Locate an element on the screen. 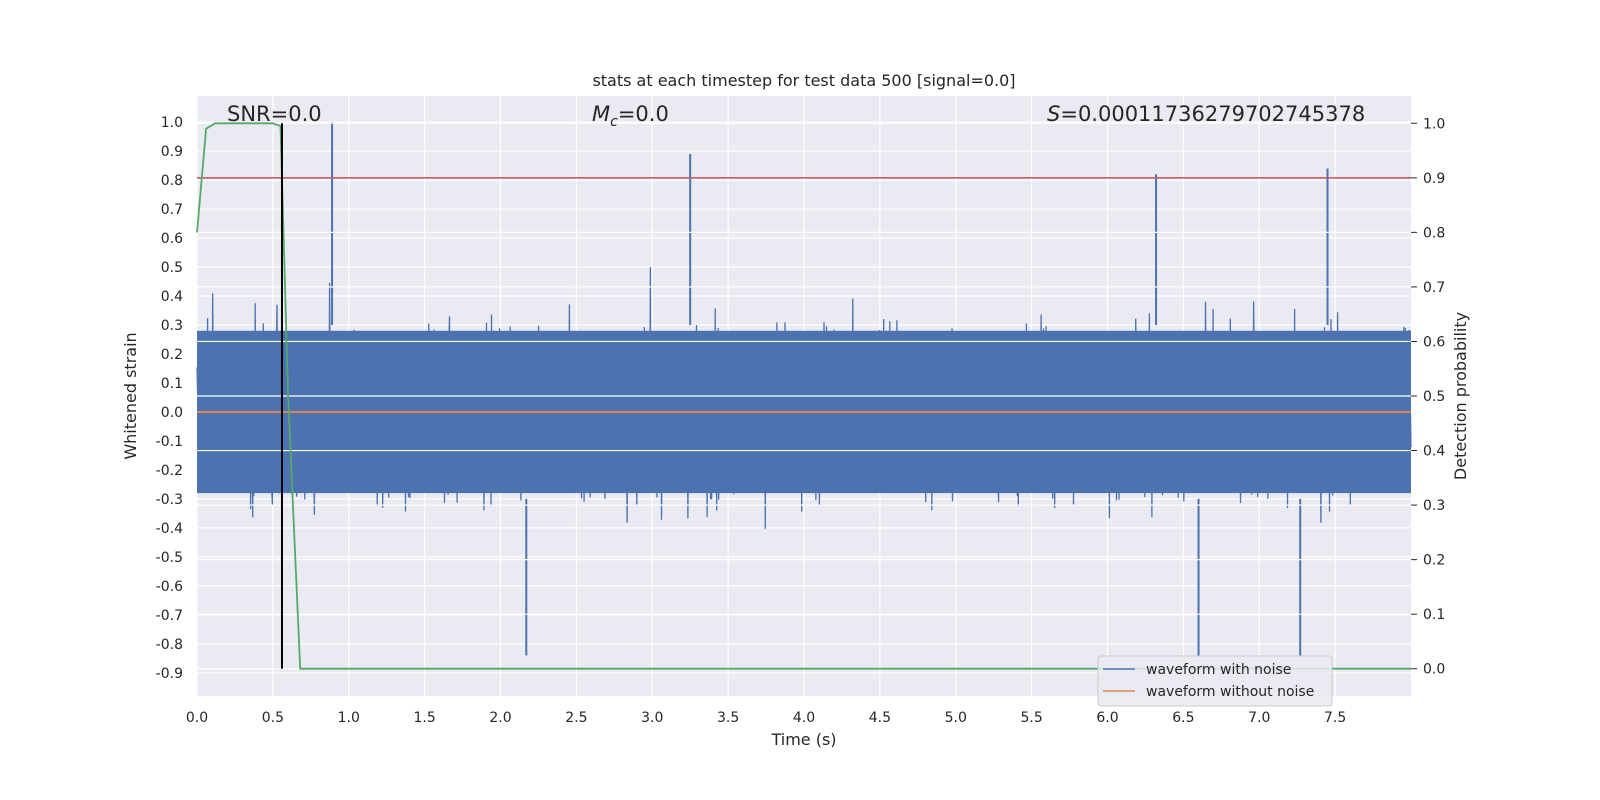 This screenshot has height=800, width=1600. y-tick-label: -0.4 is located at coordinates (169, 529).